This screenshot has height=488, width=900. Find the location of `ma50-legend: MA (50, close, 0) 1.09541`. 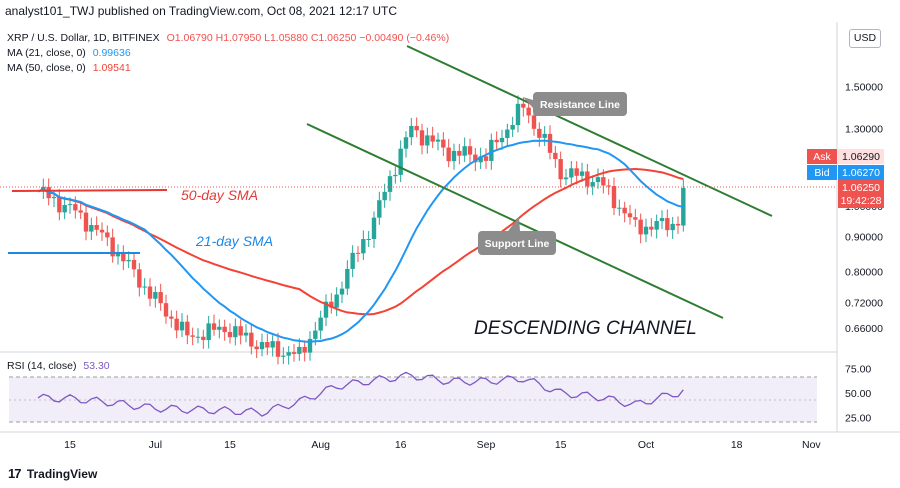

ma50-legend: MA (50, close, 0) 1.09541 is located at coordinates (69, 68).